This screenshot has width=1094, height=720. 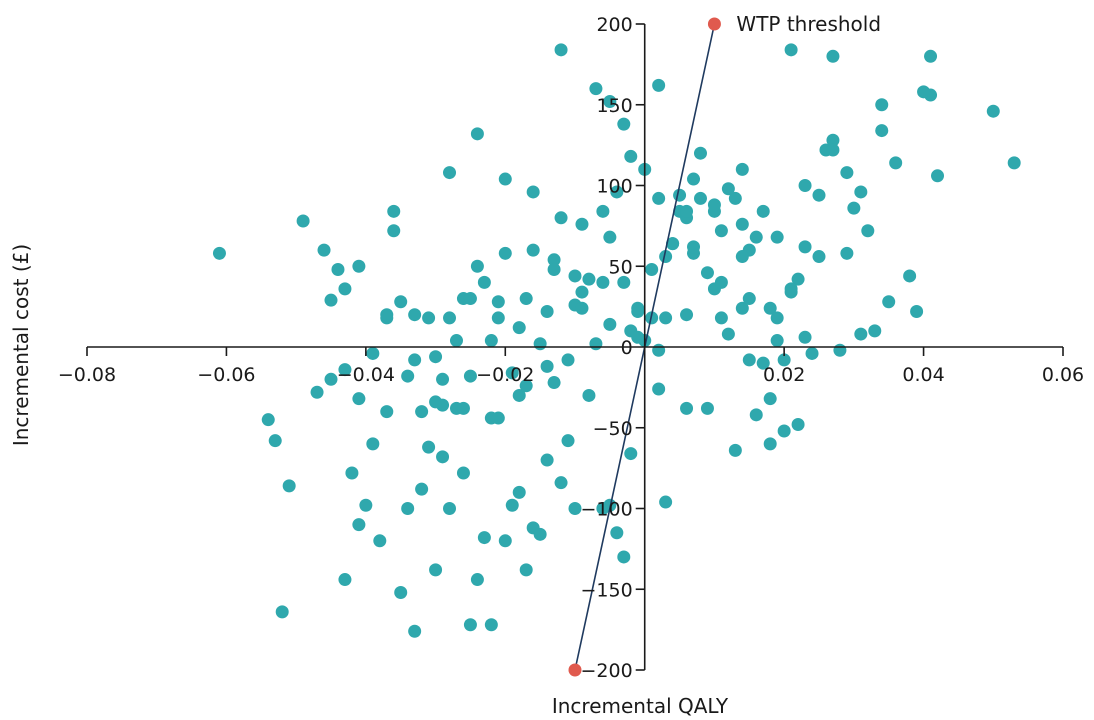 What do you see at coordinates (366, 375) in the screenshot?
I see `x-tick-label: −0.04` at bounding box center [366, 375].